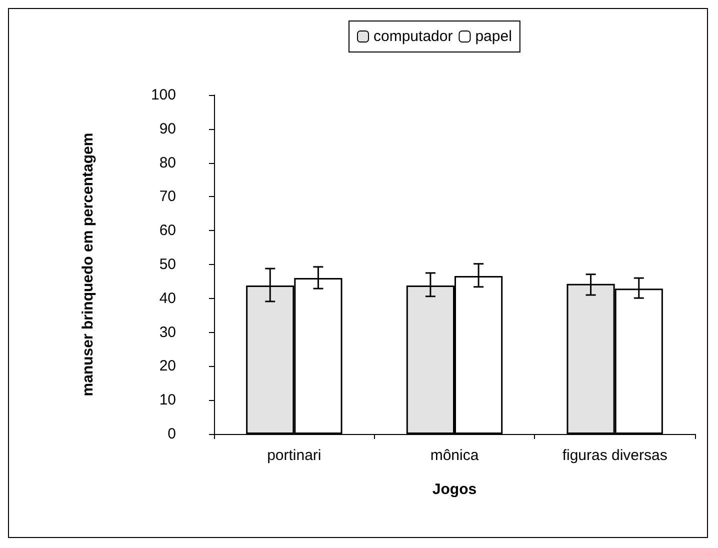 The width and height of the screenshot is (718, 548). What do you see at coordinates (454, 489) in the screenshot?
I see `x-axis-title: Jogos` at bounding box center [454, 489].